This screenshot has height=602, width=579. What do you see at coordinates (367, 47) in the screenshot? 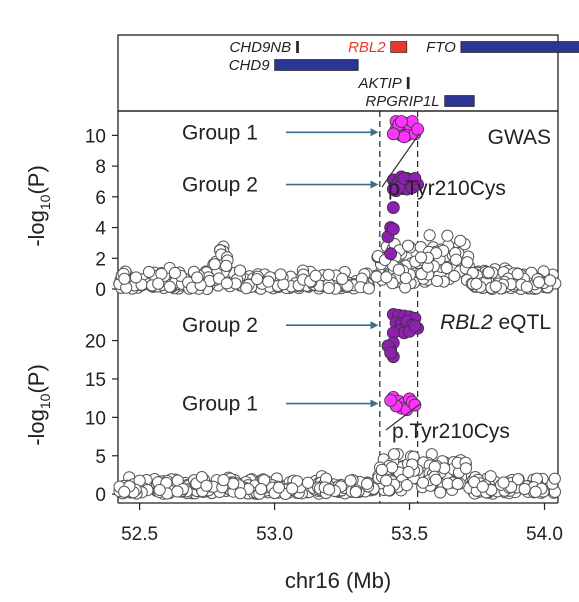
I see `gene-rbl2-label: RBL2` at bounding box center [367, 47].